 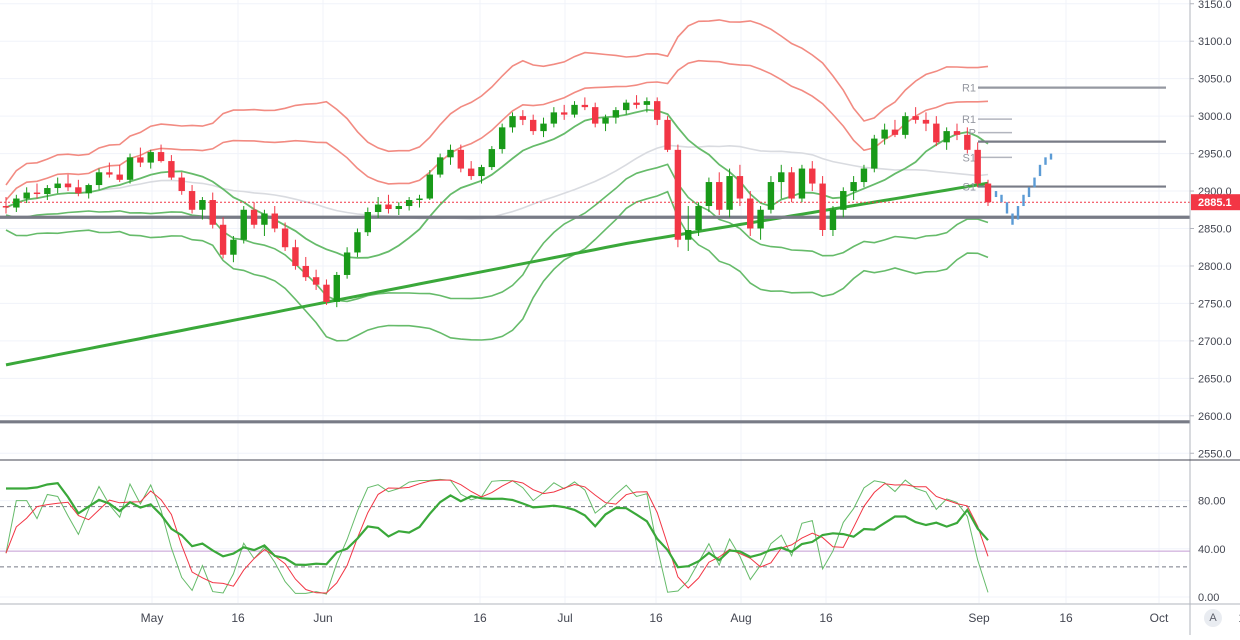 What do you see at coordinates (740, 618) in the screenshot?
I see `time-tick-label: Aug` at bounding box center [740, 618].